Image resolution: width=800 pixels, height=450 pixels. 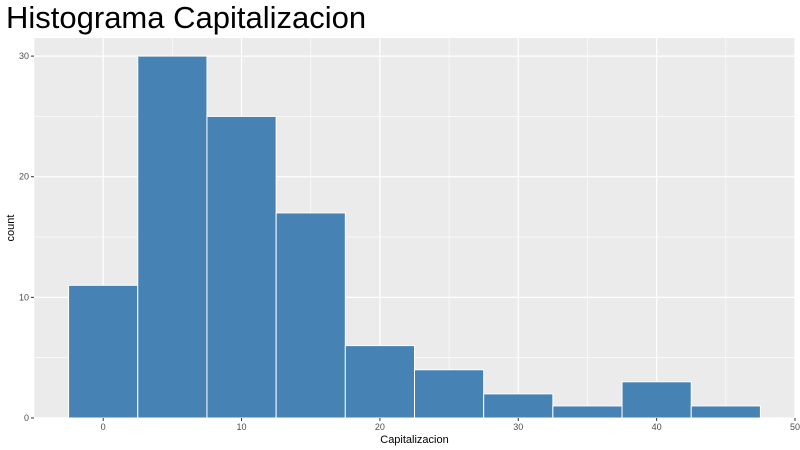 I want to click on x-axis-title: Capitalizacion, so click(x=414, y=440).